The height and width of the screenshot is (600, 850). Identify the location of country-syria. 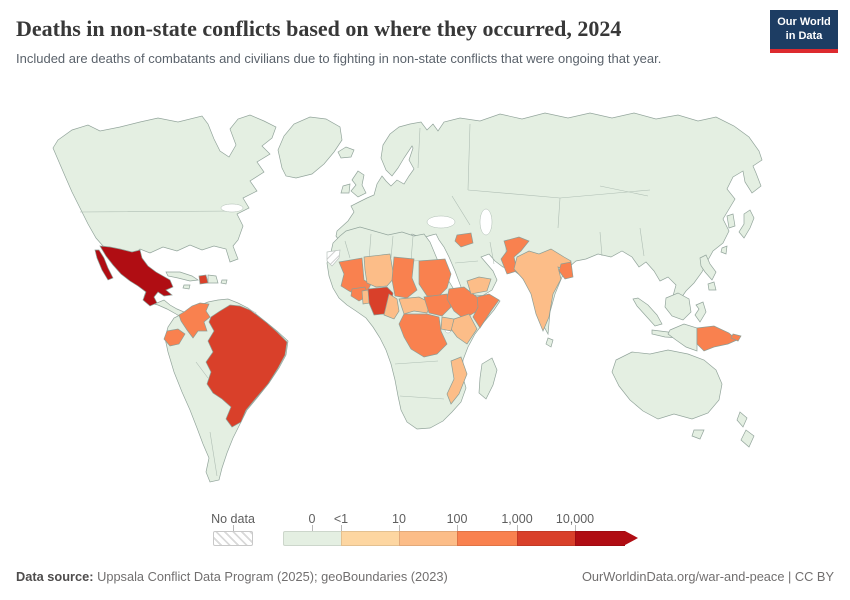
(464, 240).